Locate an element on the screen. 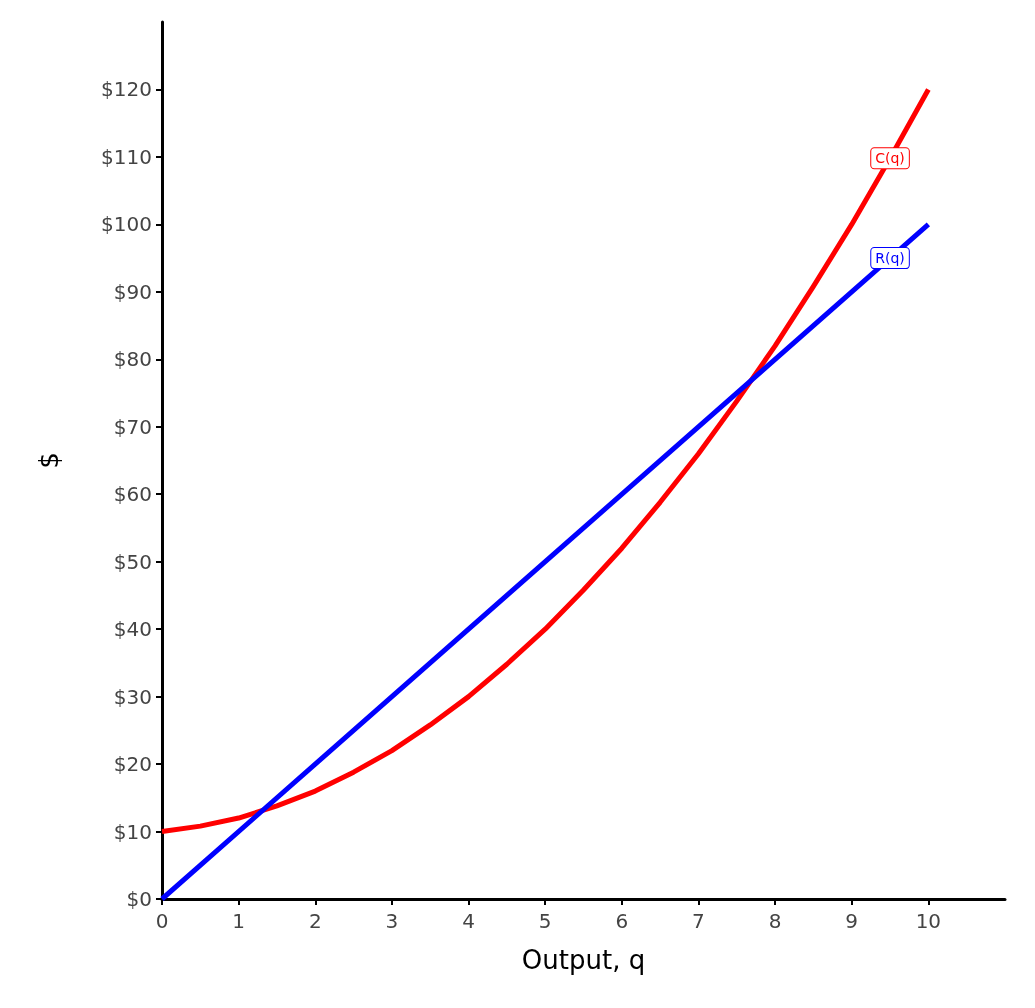 Image resolution: width=1035 pixels, height=1008 pixels. x-tick-label: 5 is located at coordinates (545, 921).